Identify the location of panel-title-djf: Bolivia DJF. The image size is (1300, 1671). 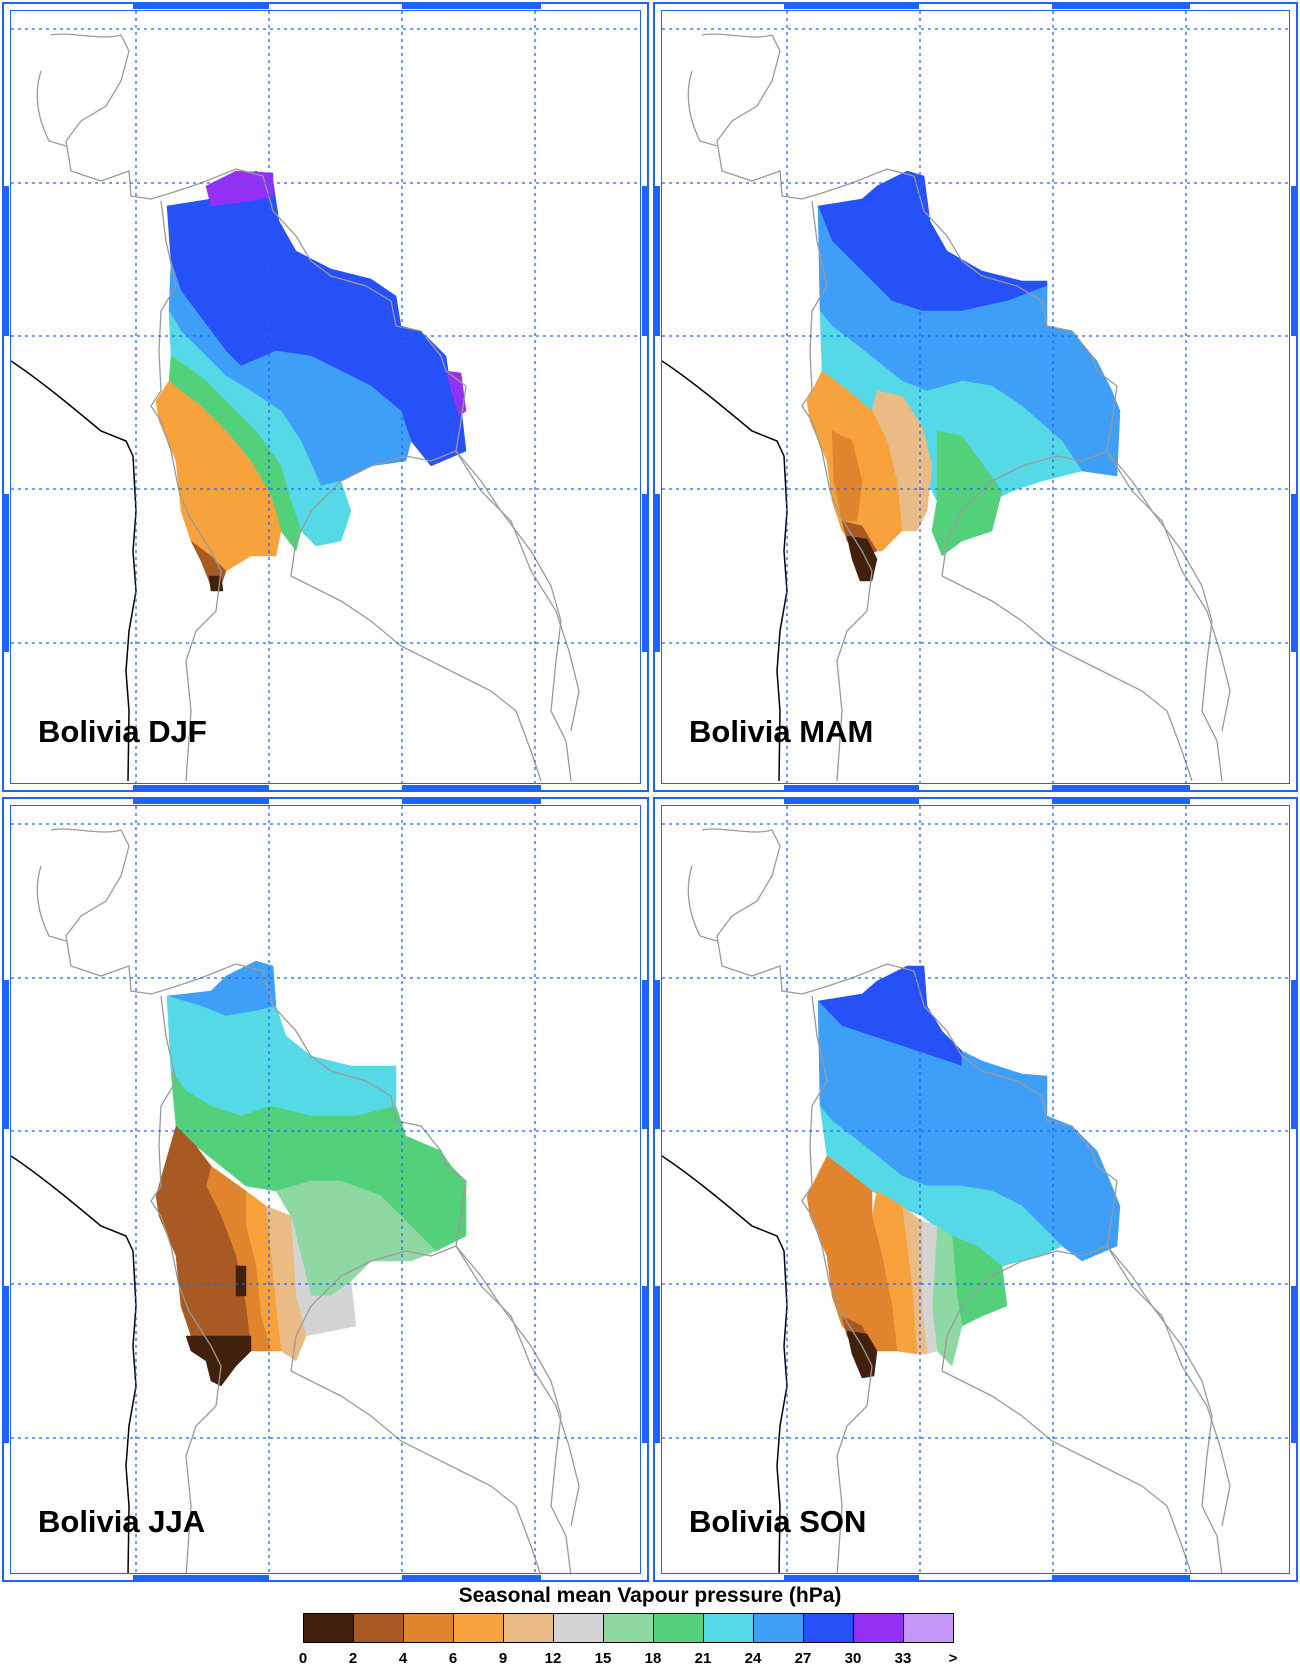
(122, 731).